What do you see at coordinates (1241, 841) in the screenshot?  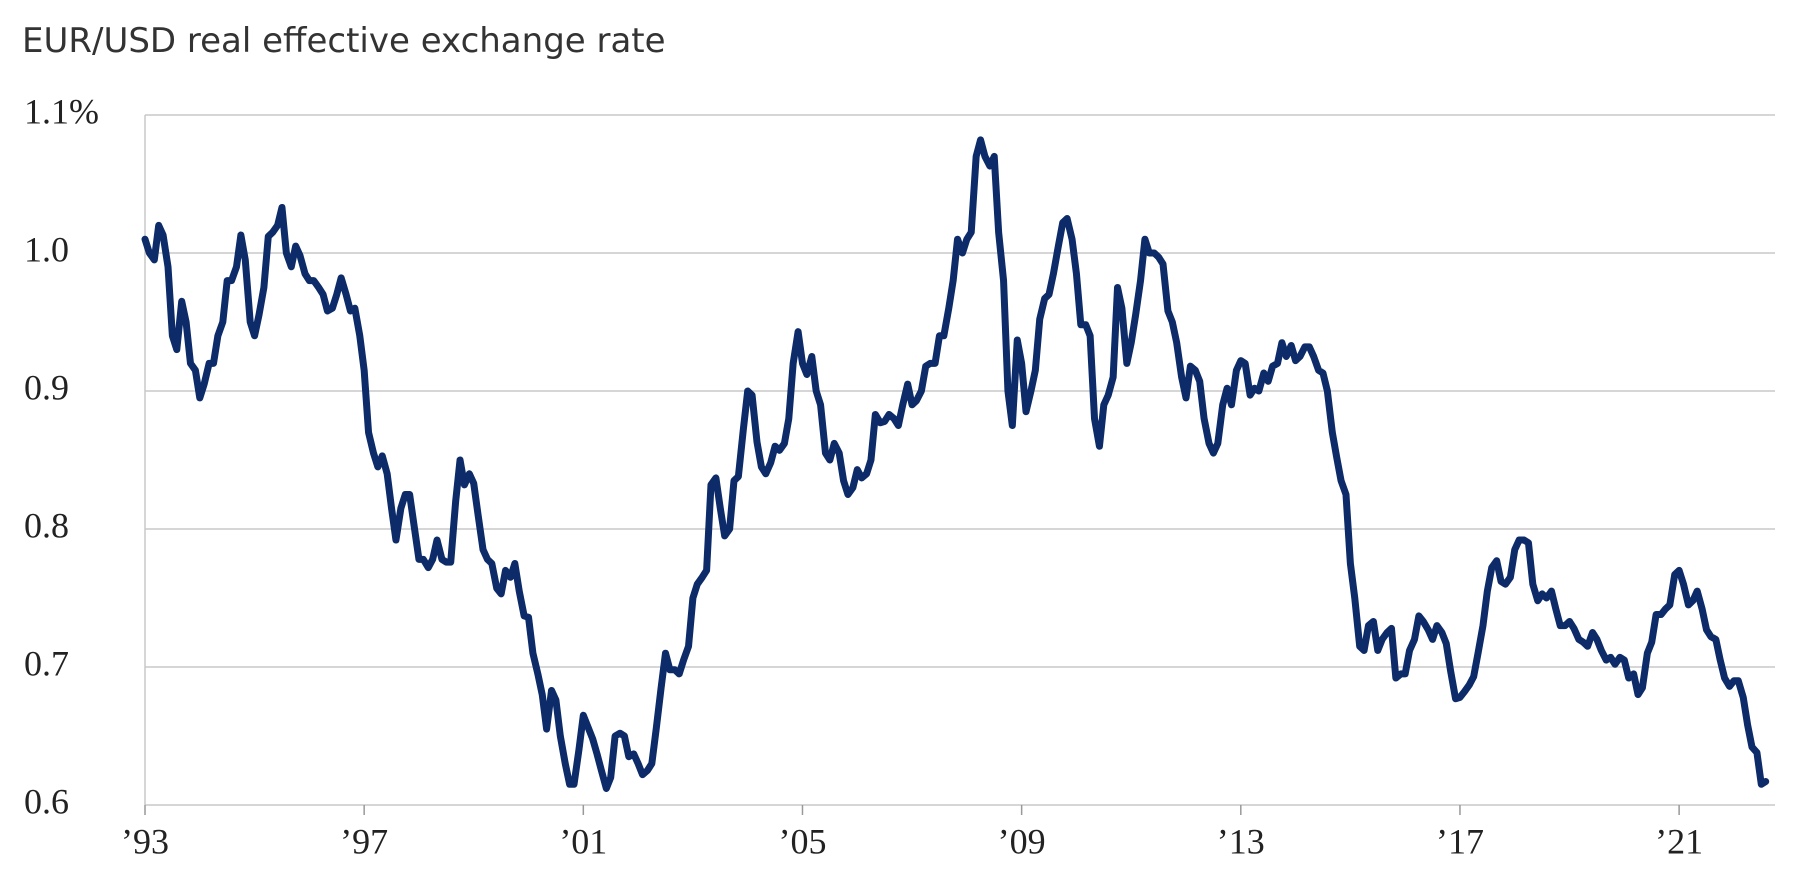 I see `x-tick-label: ’13` at bounding box center [1241, 841].